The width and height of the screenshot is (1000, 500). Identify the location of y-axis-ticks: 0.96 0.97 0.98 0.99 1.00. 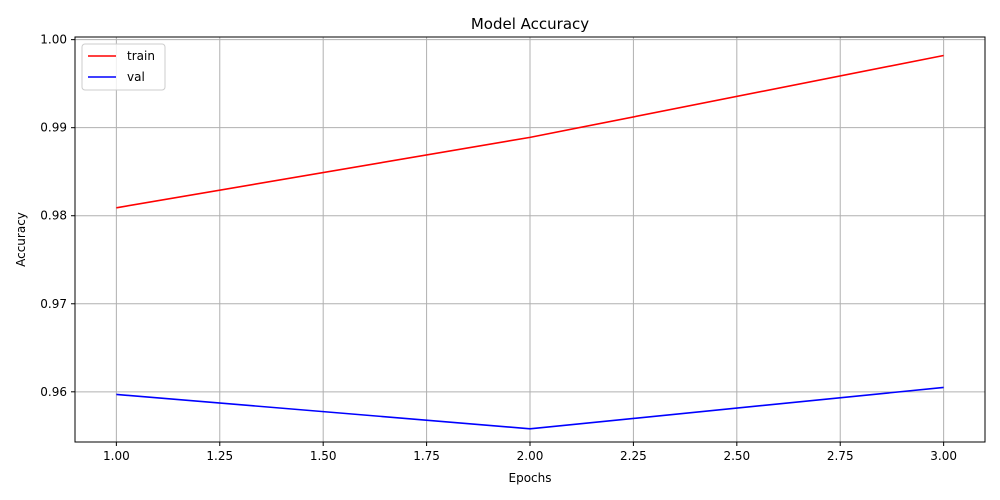
(57, 216).